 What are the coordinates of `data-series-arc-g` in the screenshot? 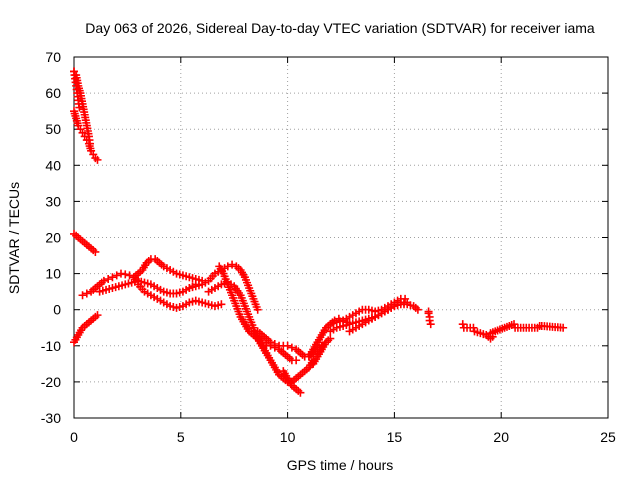 It's located at (147, 287).